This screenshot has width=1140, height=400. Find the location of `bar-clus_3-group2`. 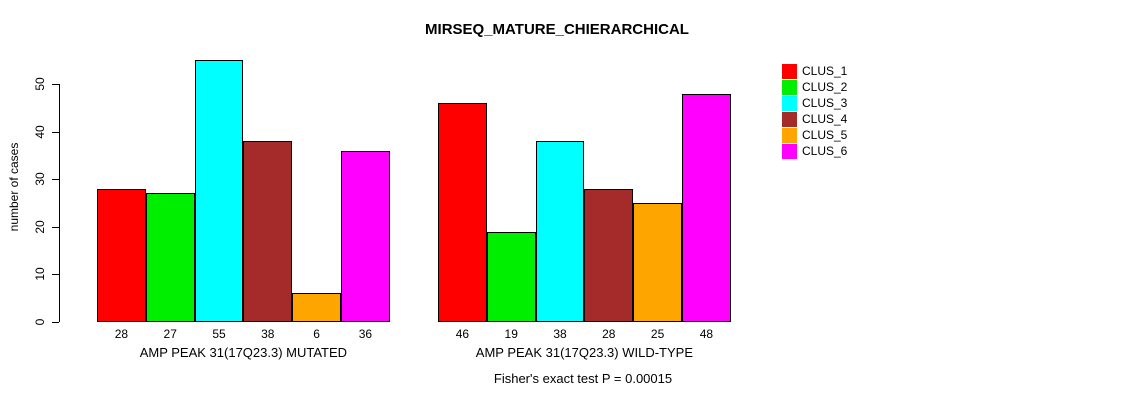

bar-clus_3-group2 is located at coordinates (560, 231).